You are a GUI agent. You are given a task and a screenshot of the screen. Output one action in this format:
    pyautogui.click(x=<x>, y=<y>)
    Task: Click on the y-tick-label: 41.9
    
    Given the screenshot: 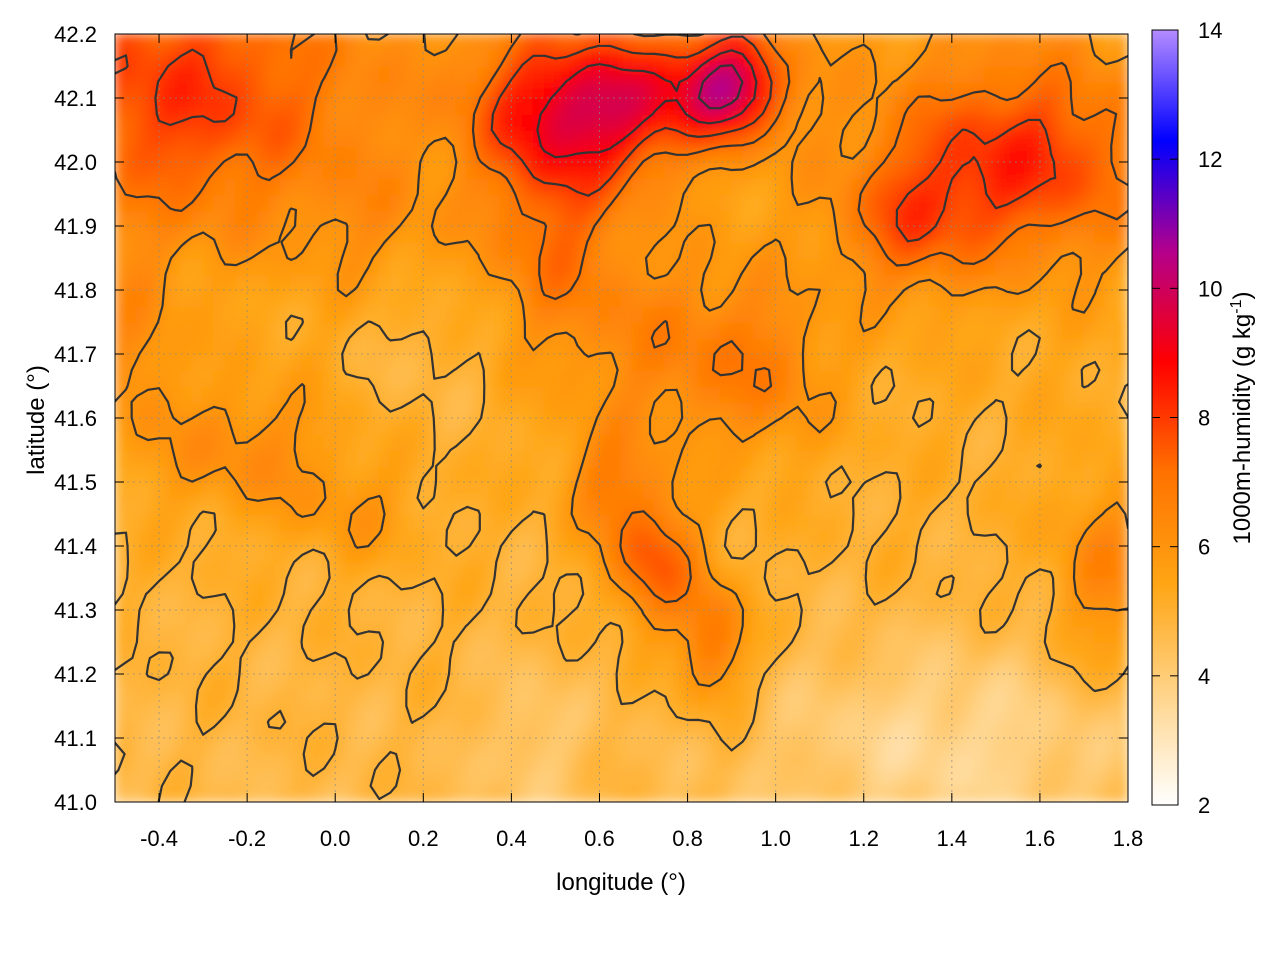 What is the action you would take?
    pyautogui.click(x=75, y=226)
    